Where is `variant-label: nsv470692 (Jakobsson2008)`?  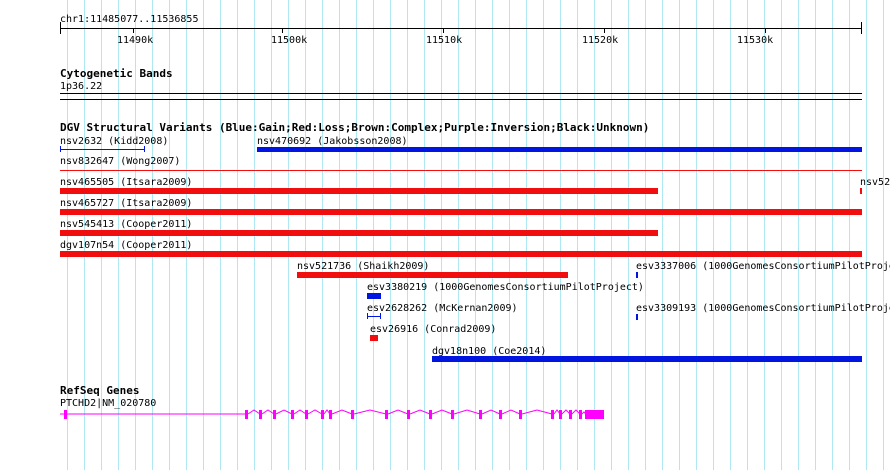
variant-label: nsv470692 (Jakobsson2008) is located at coordinates (332, 141).